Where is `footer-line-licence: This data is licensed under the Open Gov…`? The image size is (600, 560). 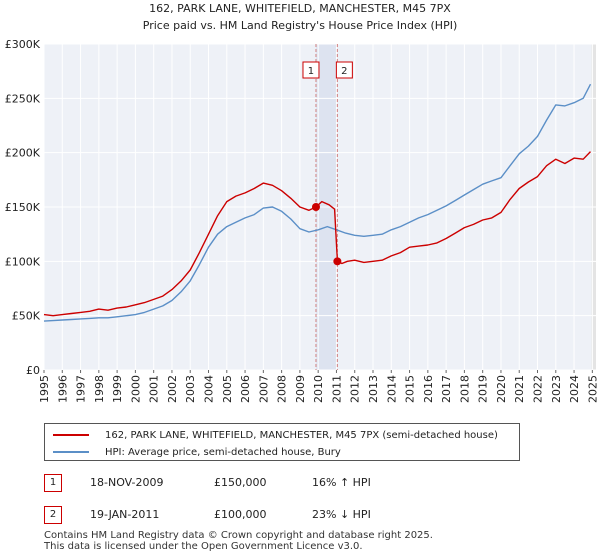
footer-line-licence: This data is licensed under the Open Gov… is located at coordinates (203, 546).